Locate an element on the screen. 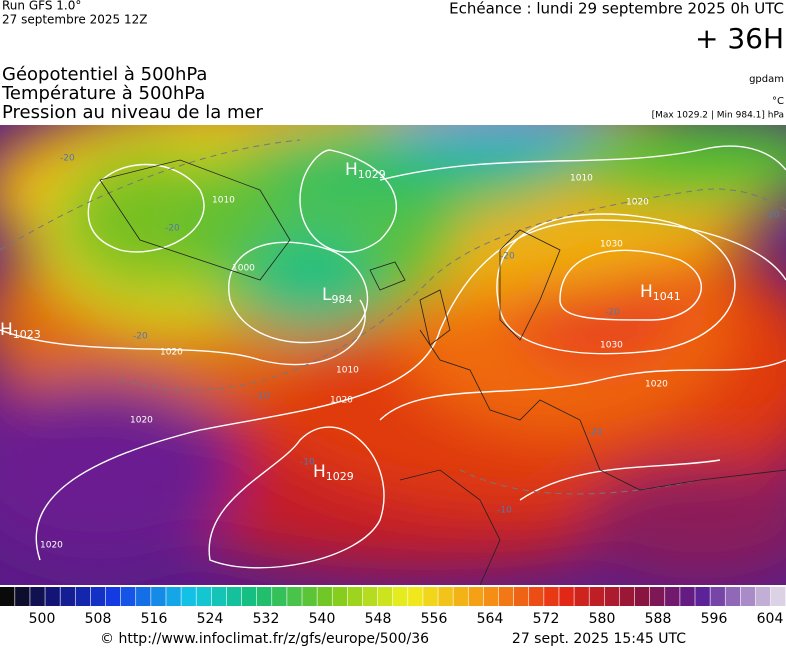  colorbar-label: 508 is located at coordinates (98, 619).